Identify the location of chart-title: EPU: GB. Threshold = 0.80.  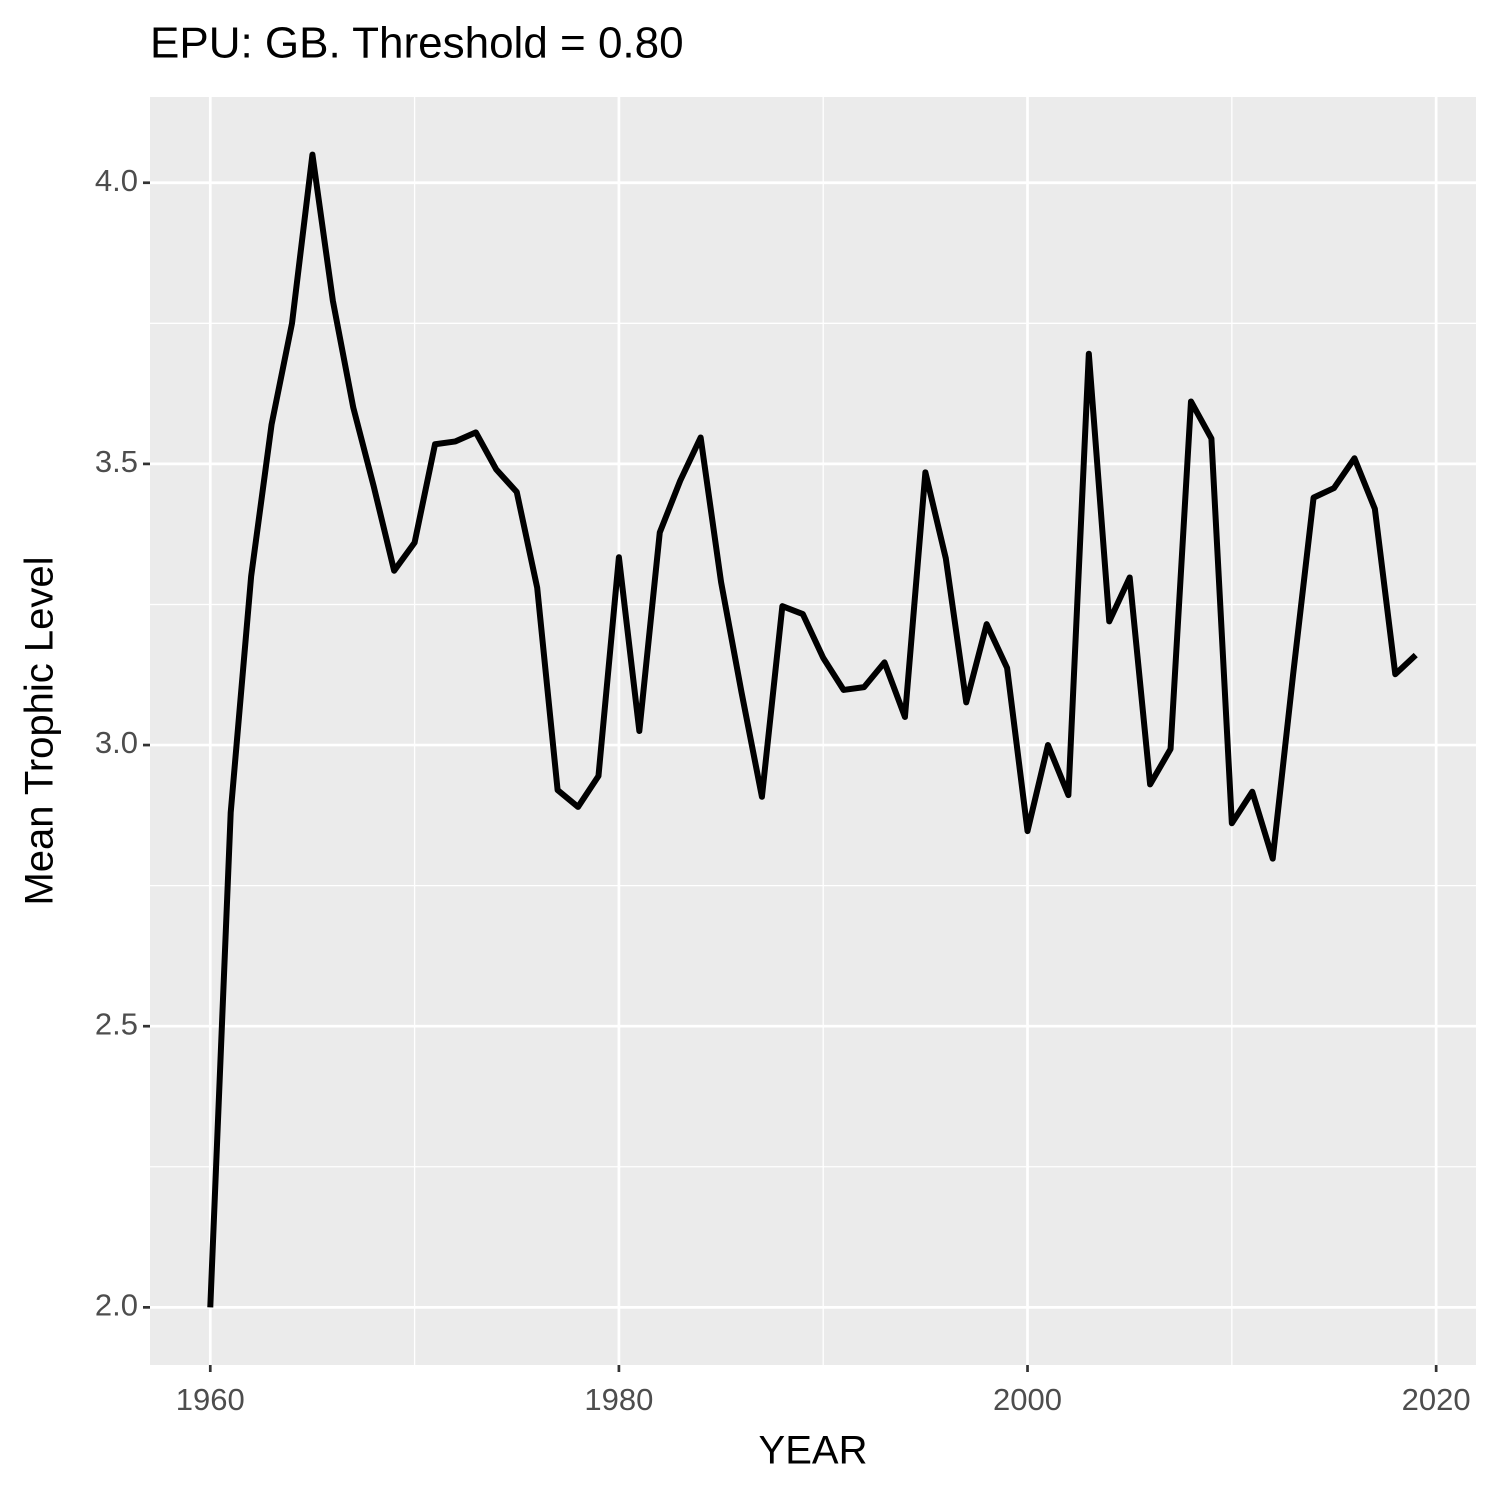
(417, 43).